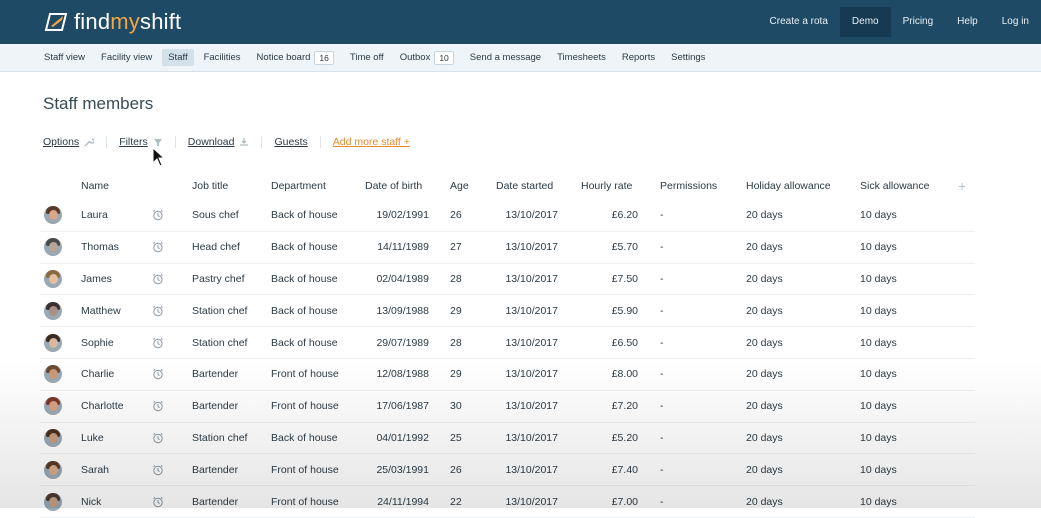 The height and width of the screenshot is (518, 1041). What do you see at coordinates (427, 58) in the screenshot?
I see `tab-outbox: Outbox 10` at bounding box center [427, 58].